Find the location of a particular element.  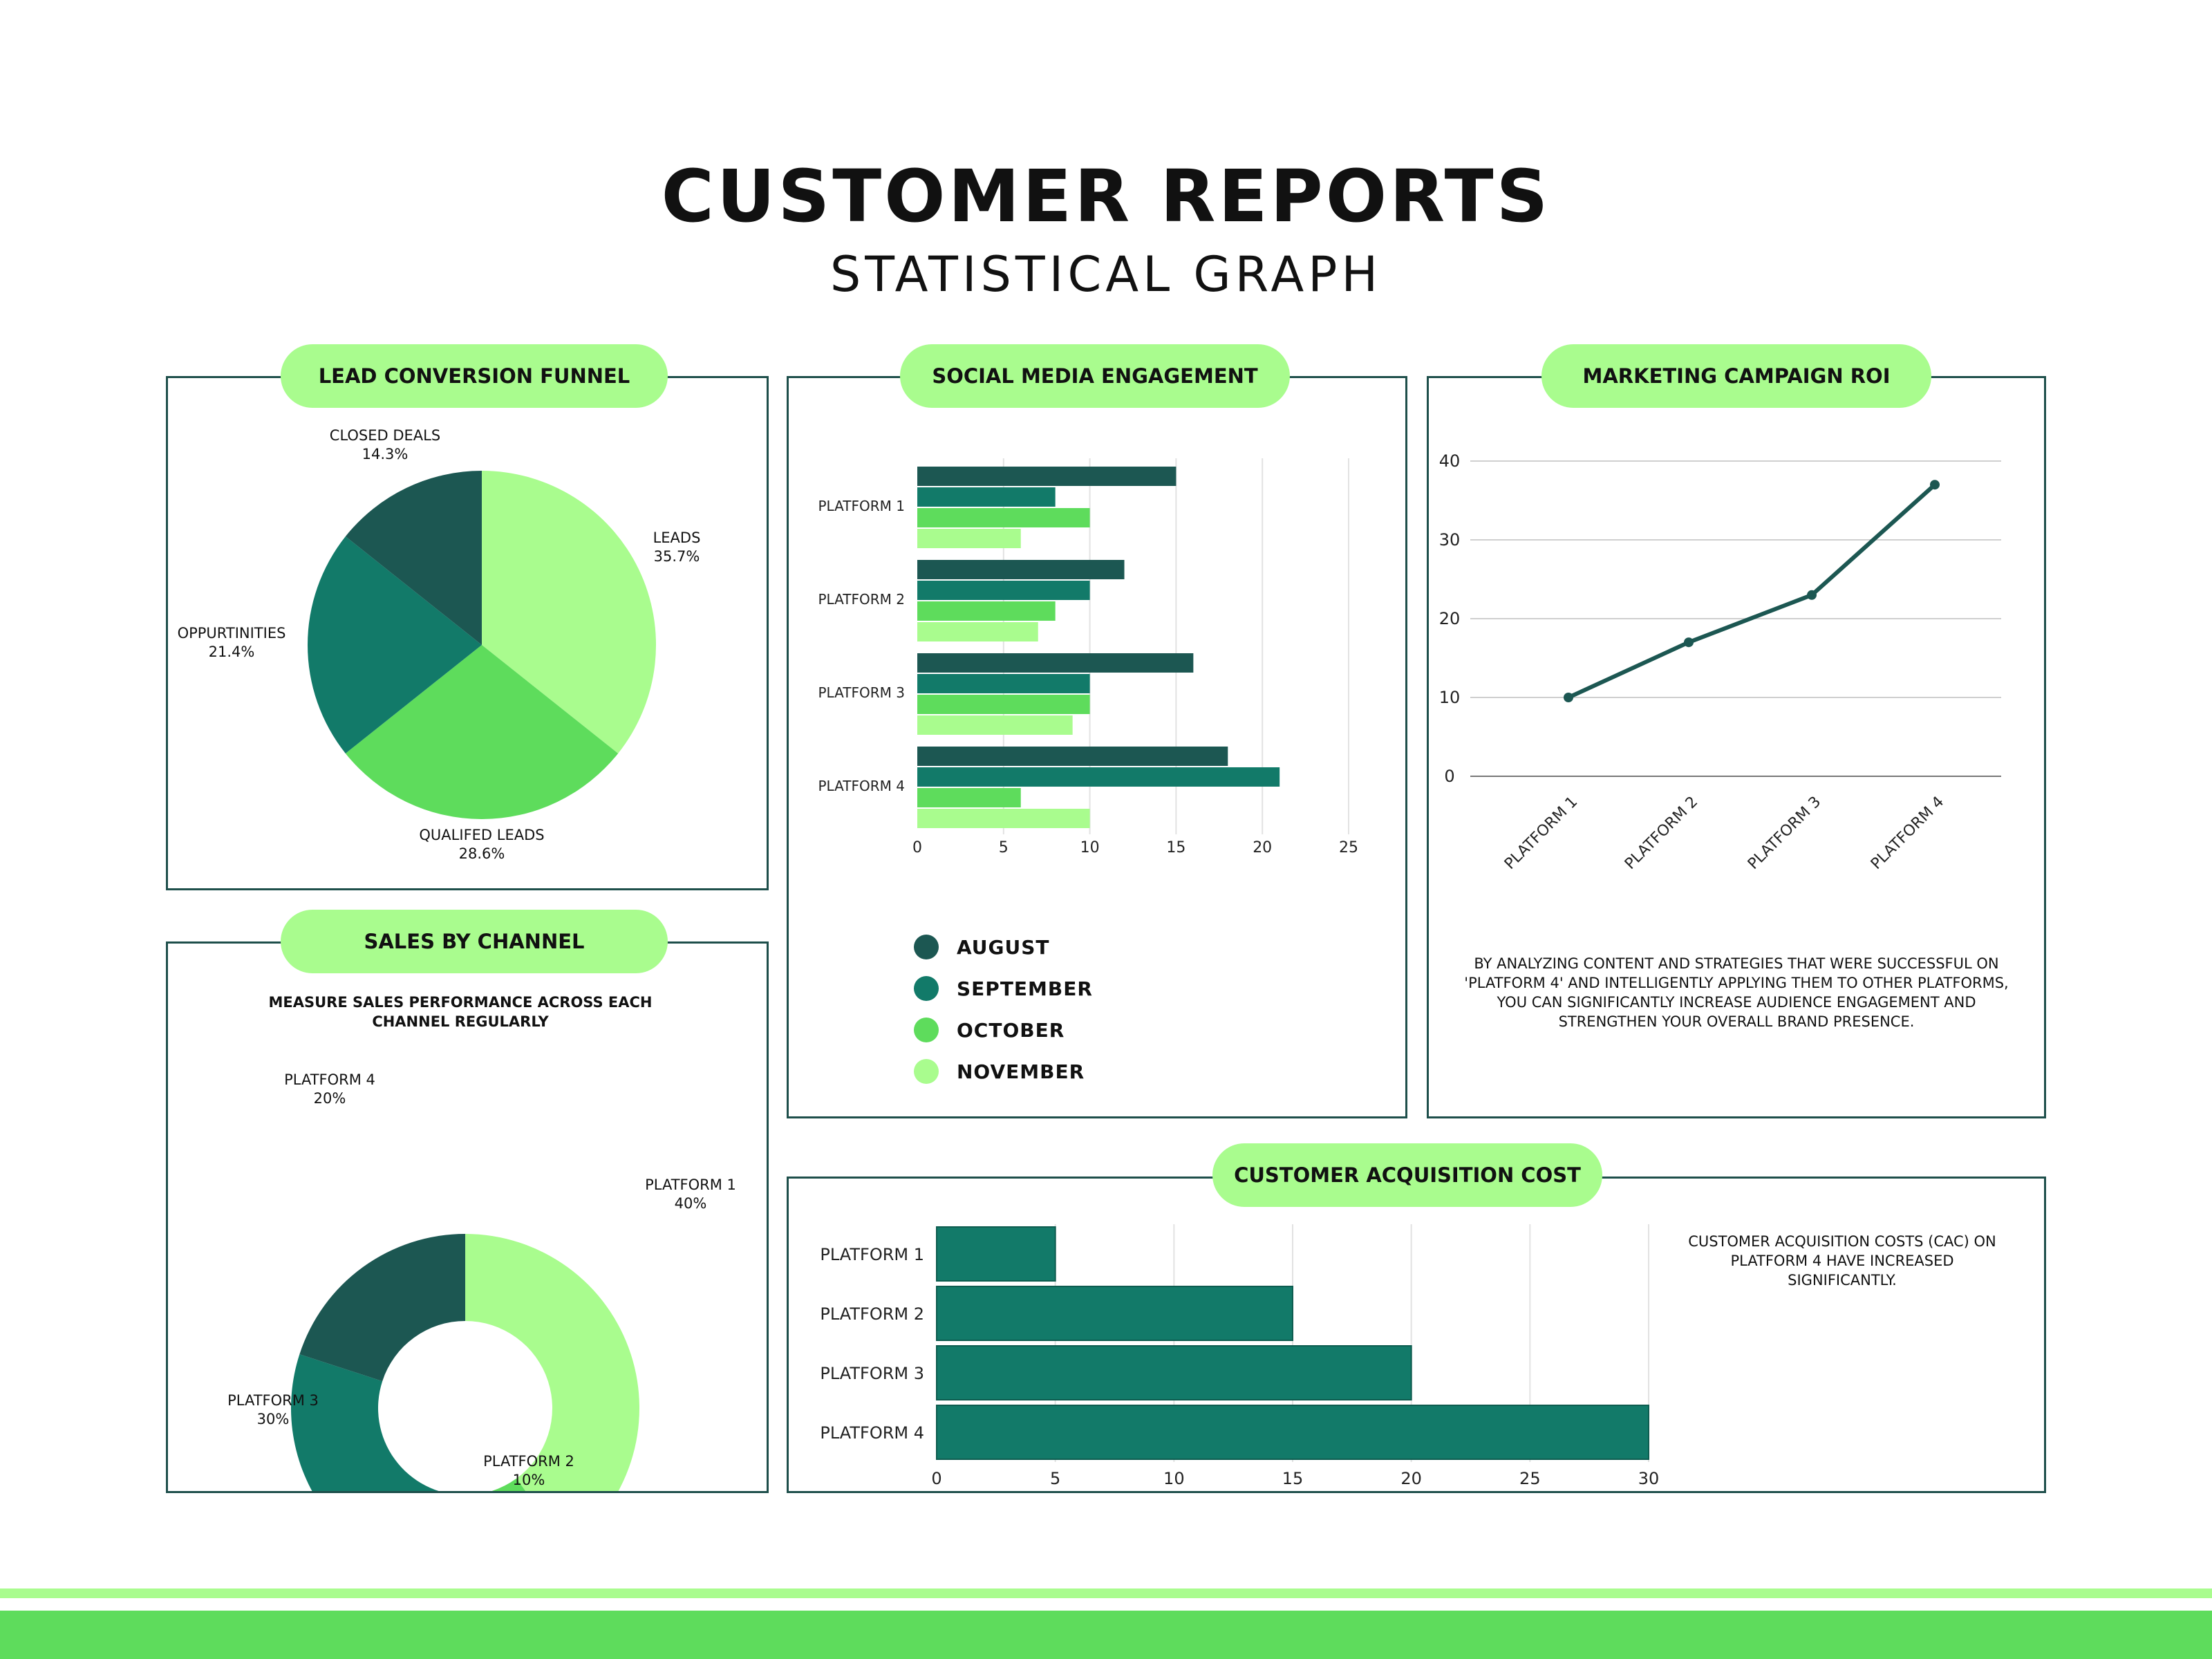

slice-label: LEADS is located at coordinates (677, 537).